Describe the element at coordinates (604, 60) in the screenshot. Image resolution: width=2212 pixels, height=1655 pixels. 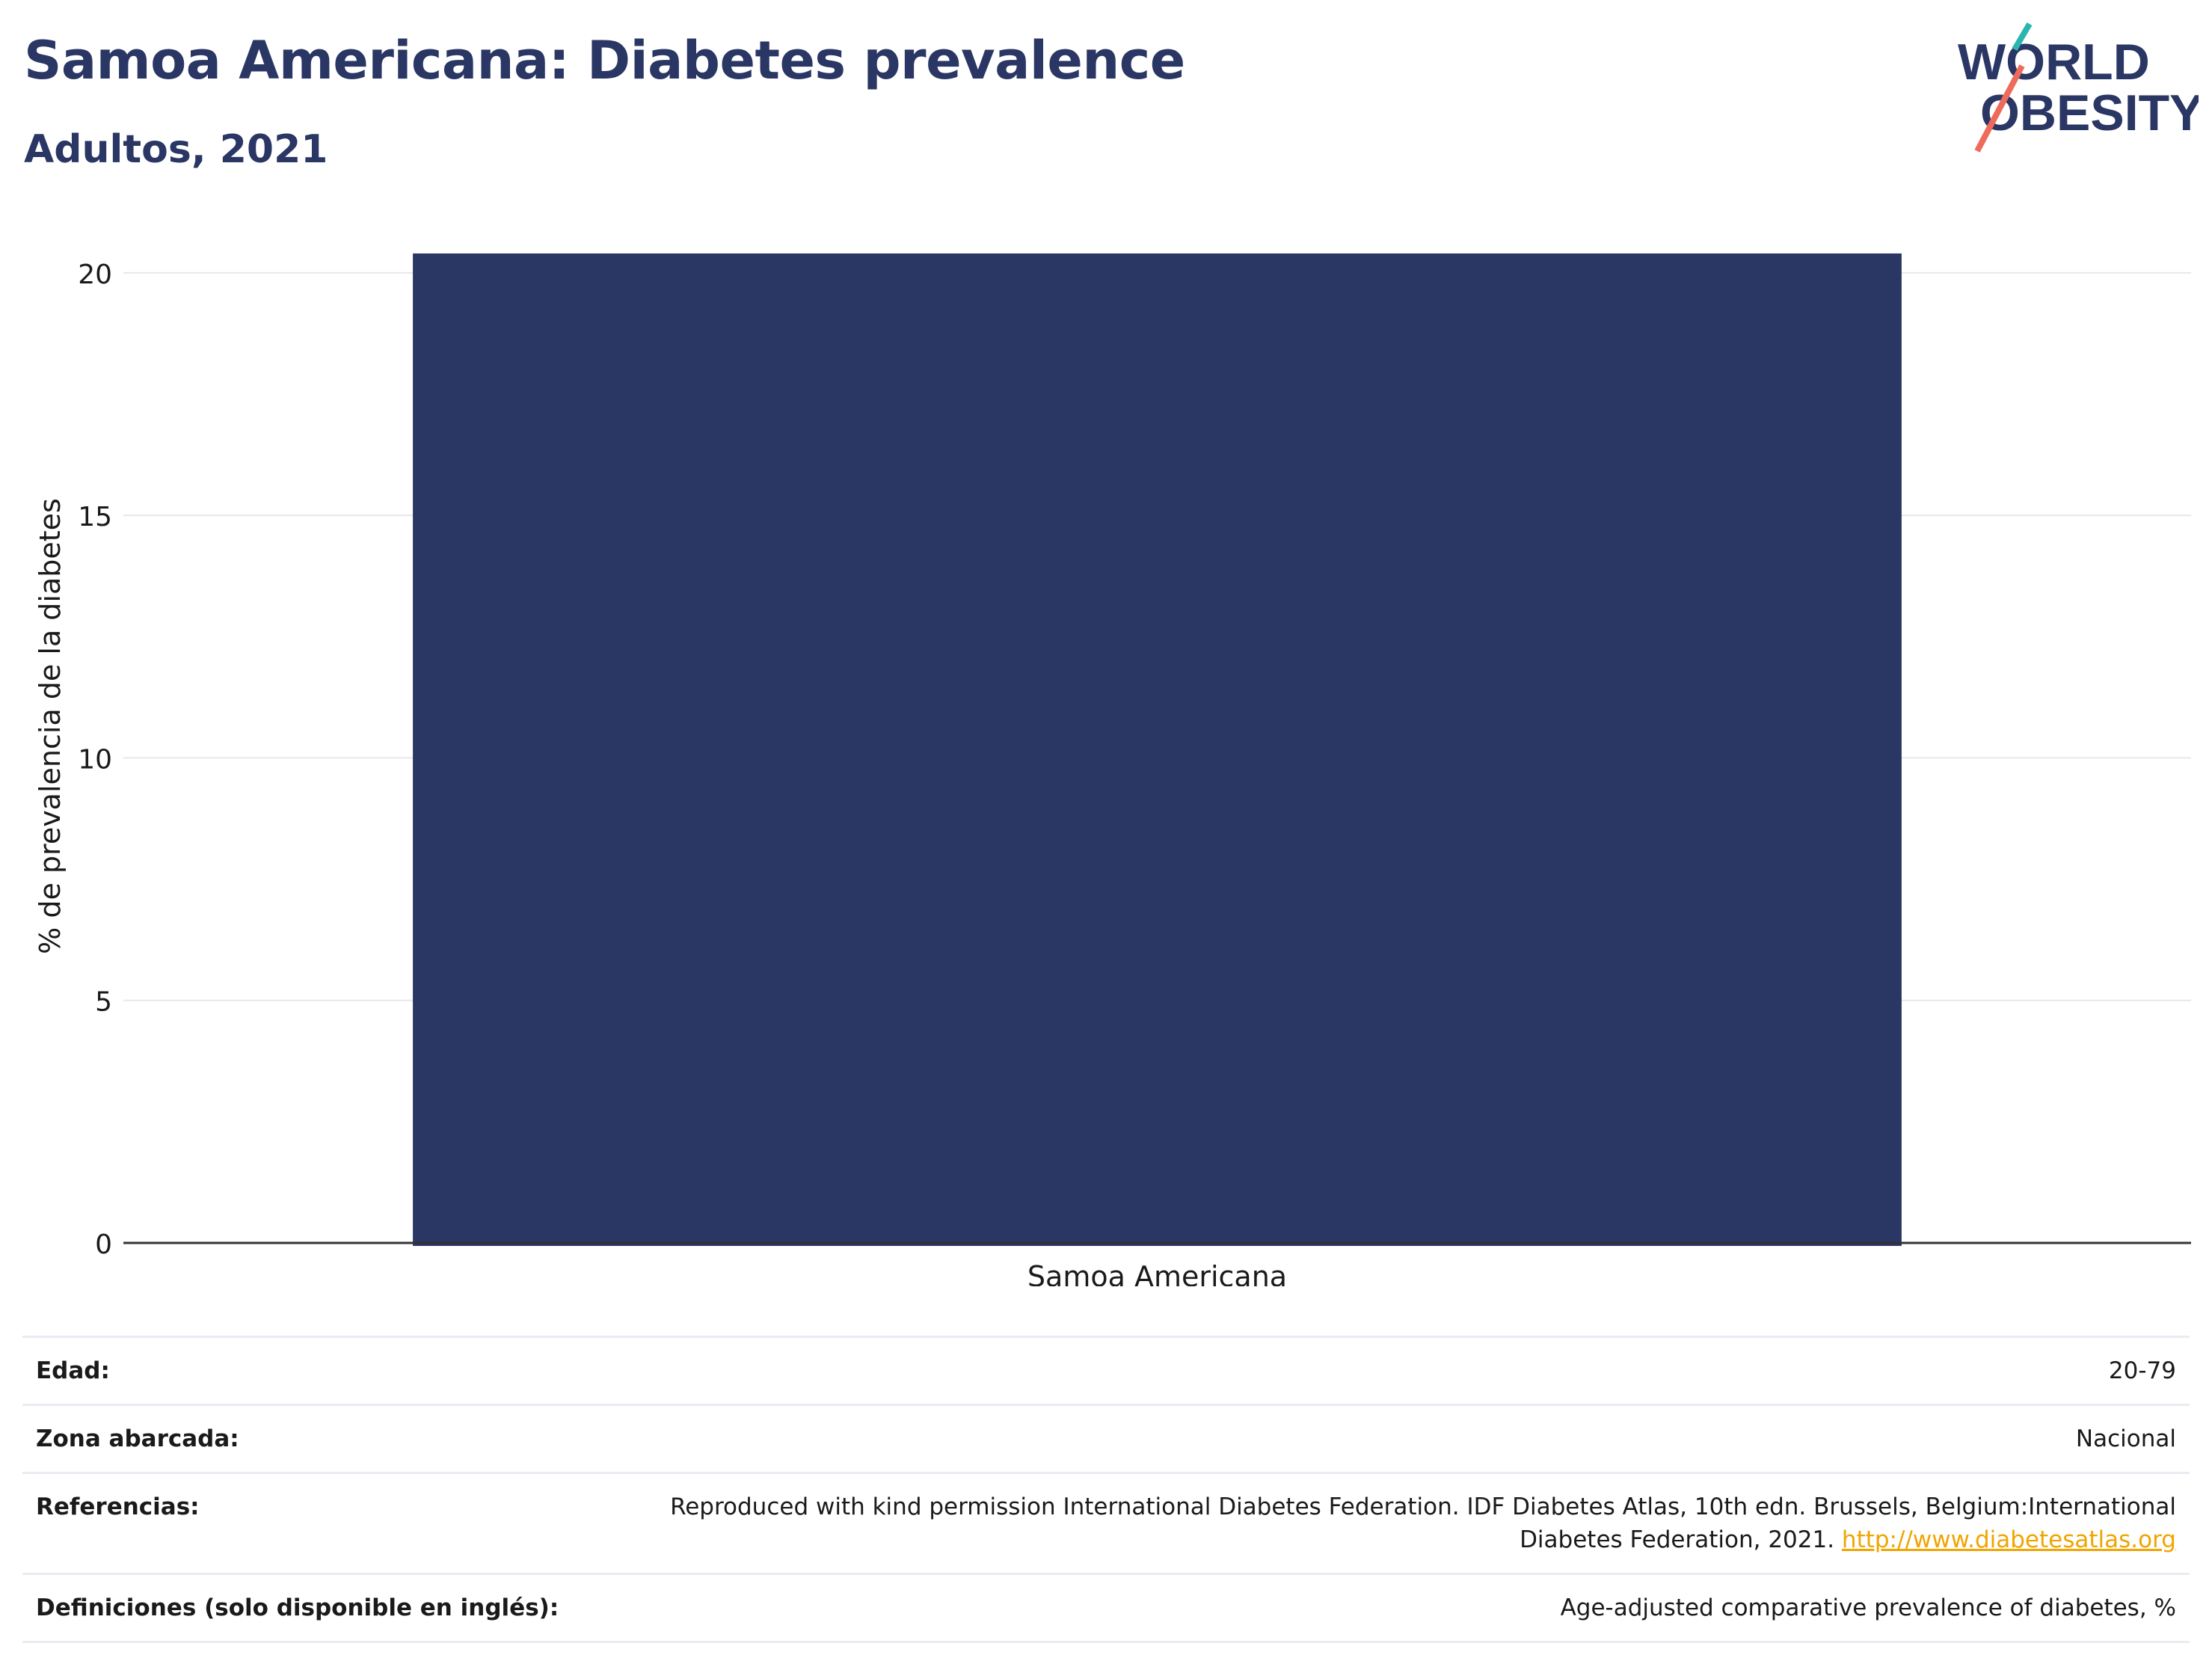
I see `chart-title: Samoa Americana: Diabetes prevalence` at that location.